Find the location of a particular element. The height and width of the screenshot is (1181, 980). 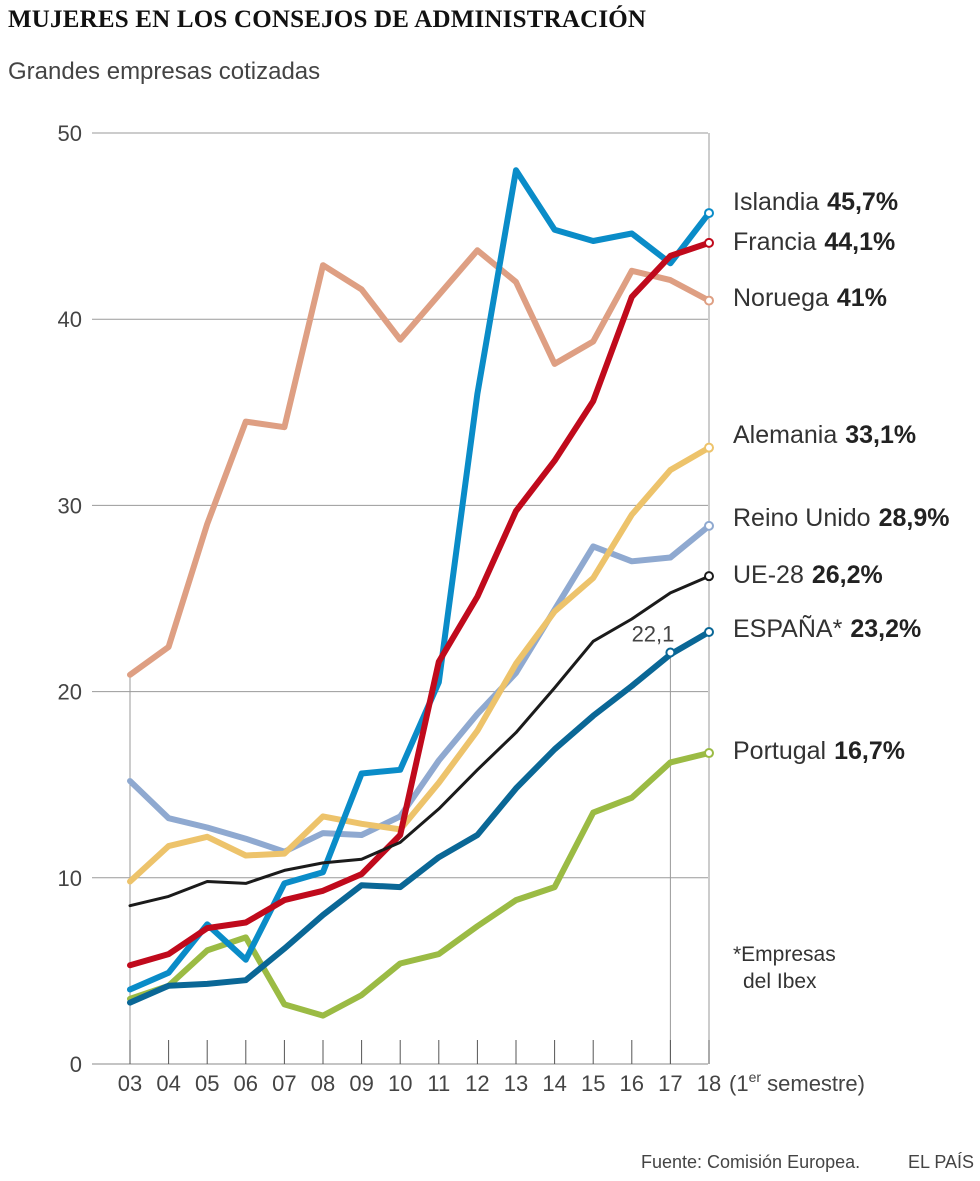

series-label-portugal: Portugal 16,7% is located at coordinates (819, 751).